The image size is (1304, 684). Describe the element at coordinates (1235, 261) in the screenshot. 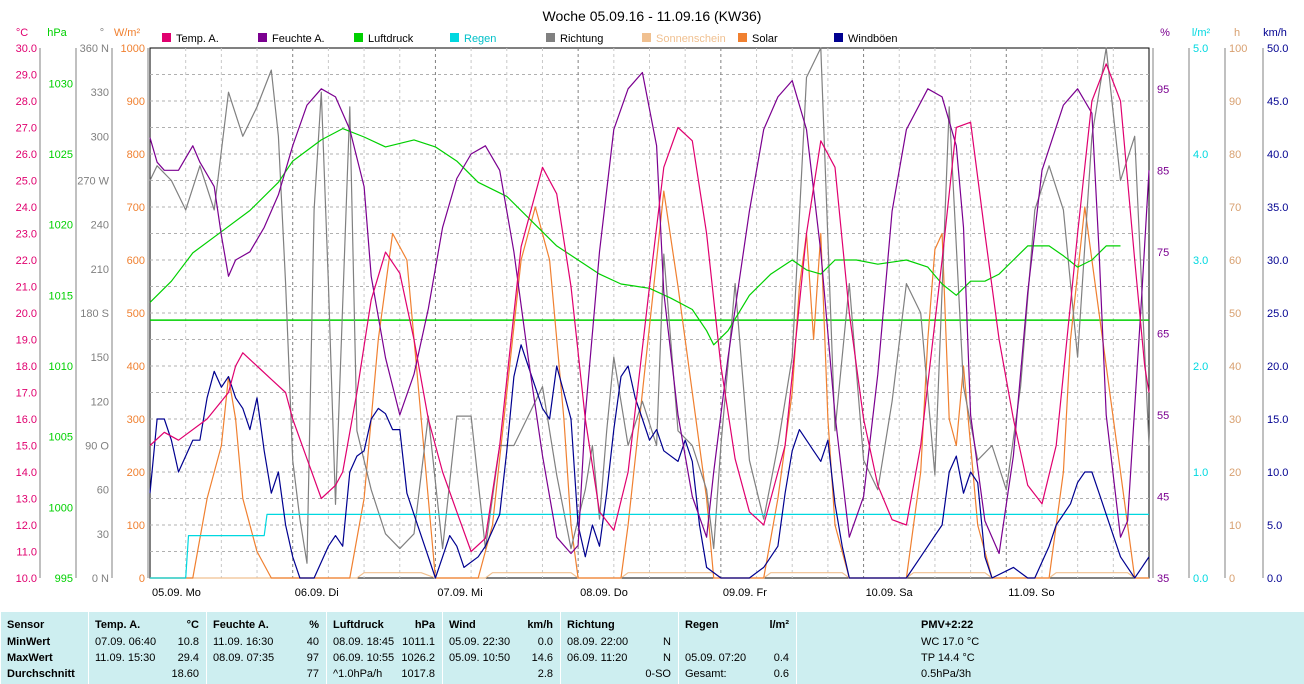

I see `sunshine-tick-label: 60` at that location.